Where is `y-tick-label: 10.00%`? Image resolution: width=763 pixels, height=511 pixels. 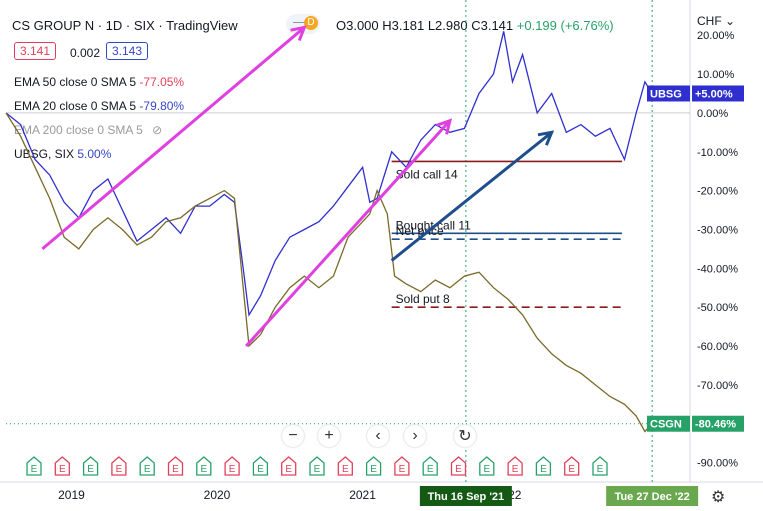 y-tick-label: 10.00% is located at coordinates (716, 75).